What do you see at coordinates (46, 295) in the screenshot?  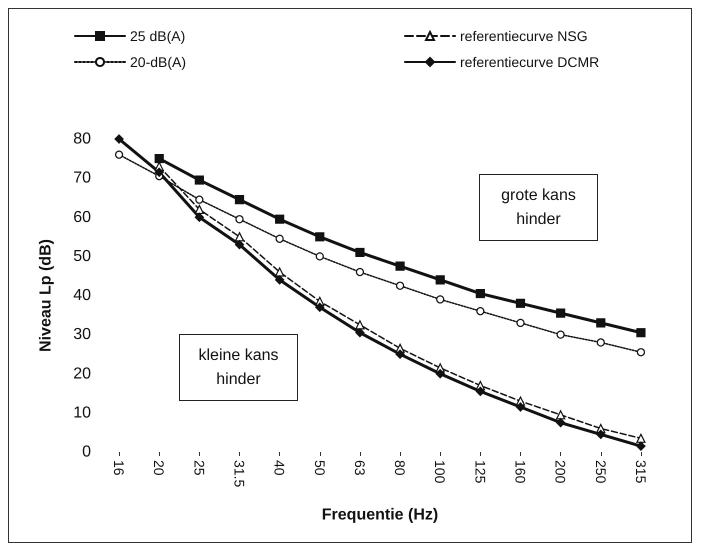 I see `y-axis-title: Niveau Lp (dB)` at bounding box center [46, 295].